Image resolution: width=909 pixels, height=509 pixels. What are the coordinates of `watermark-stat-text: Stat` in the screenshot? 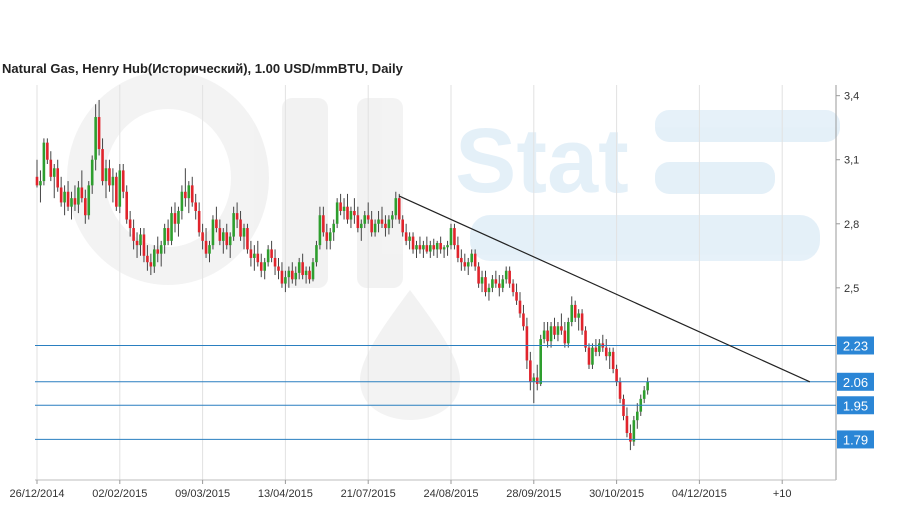 It's located at (542, 161).